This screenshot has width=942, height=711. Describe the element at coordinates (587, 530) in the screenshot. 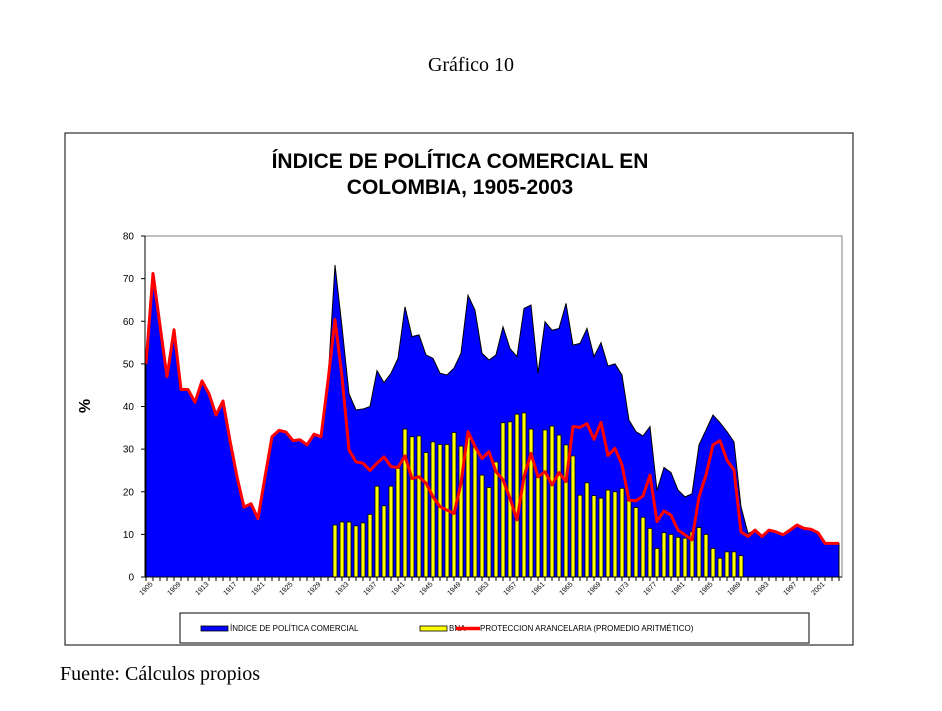

I see `bar-bna-1968` at that location.